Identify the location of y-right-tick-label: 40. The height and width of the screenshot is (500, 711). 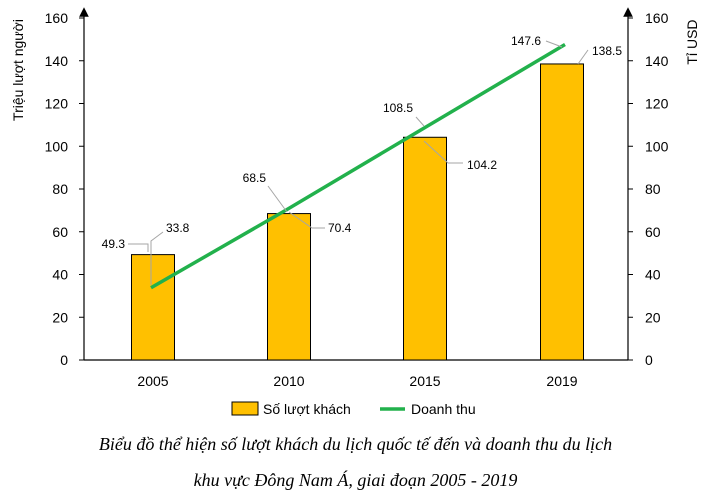
(653, 275).